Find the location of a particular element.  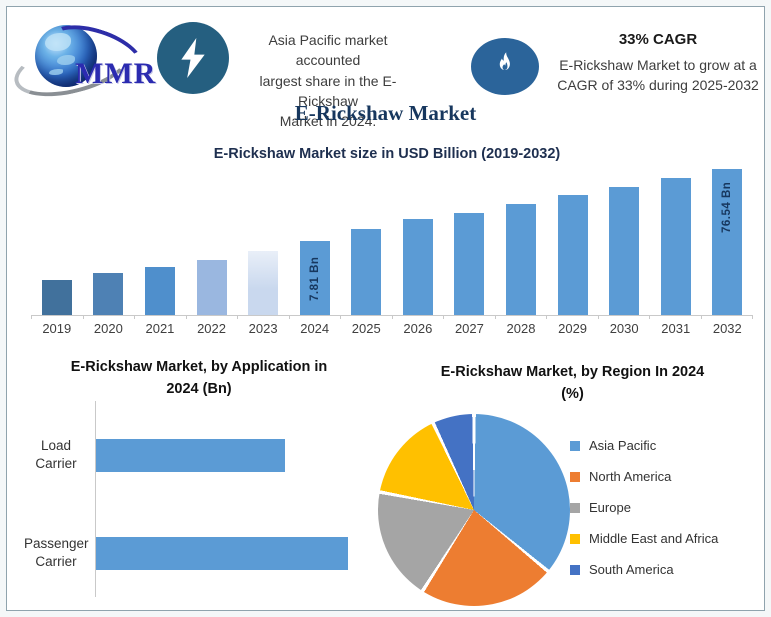

flame-icon is located at coordinates (505, 66).